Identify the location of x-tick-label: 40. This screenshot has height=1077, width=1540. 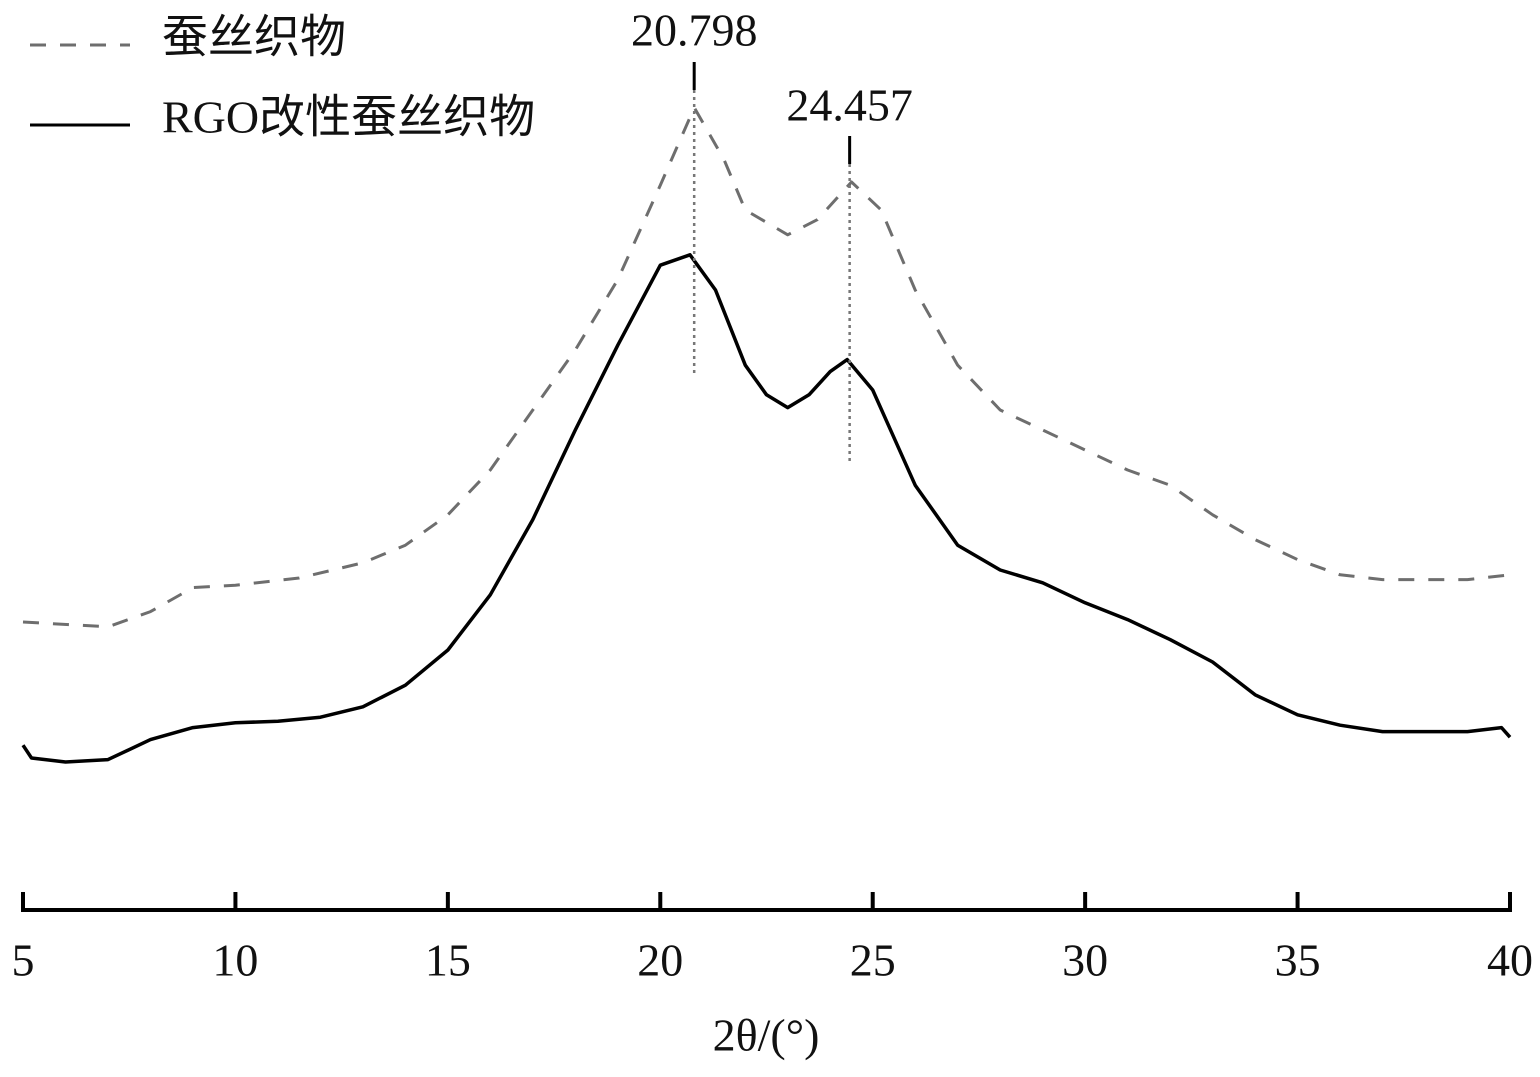
(1510, 960).